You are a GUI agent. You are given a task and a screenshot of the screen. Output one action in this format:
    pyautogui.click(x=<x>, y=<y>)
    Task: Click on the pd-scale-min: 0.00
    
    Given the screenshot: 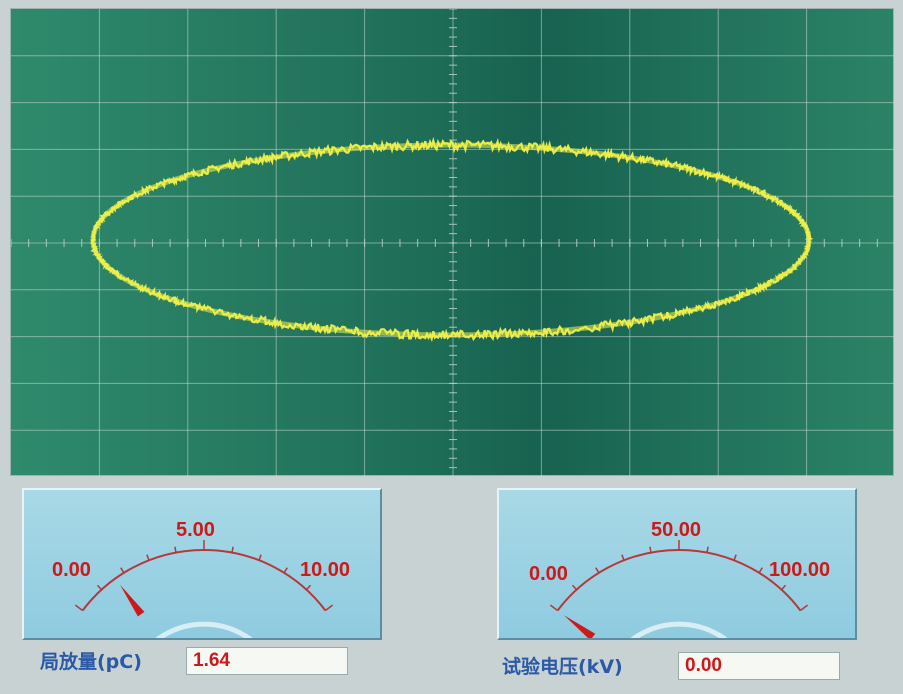 What is the action you would take?
    pyautogui.click(x=71, y=570)
    